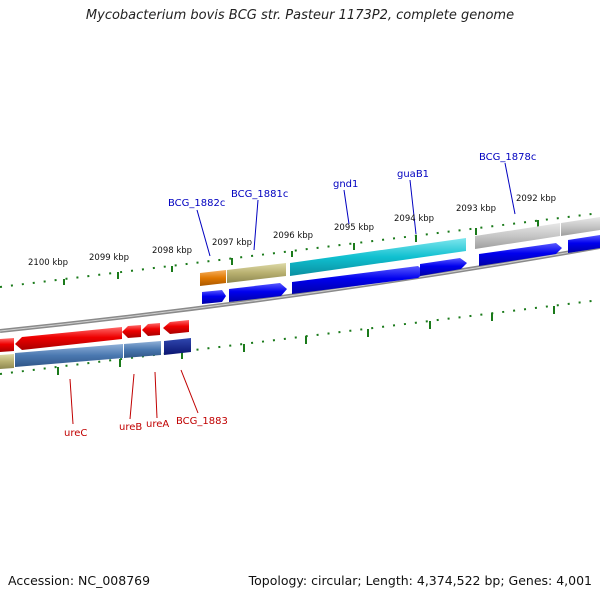  What do you see at coordinates (48, 263) in the screenshot?
I see `scale-label: 2100 kbp` at bounding box center [48, 263].